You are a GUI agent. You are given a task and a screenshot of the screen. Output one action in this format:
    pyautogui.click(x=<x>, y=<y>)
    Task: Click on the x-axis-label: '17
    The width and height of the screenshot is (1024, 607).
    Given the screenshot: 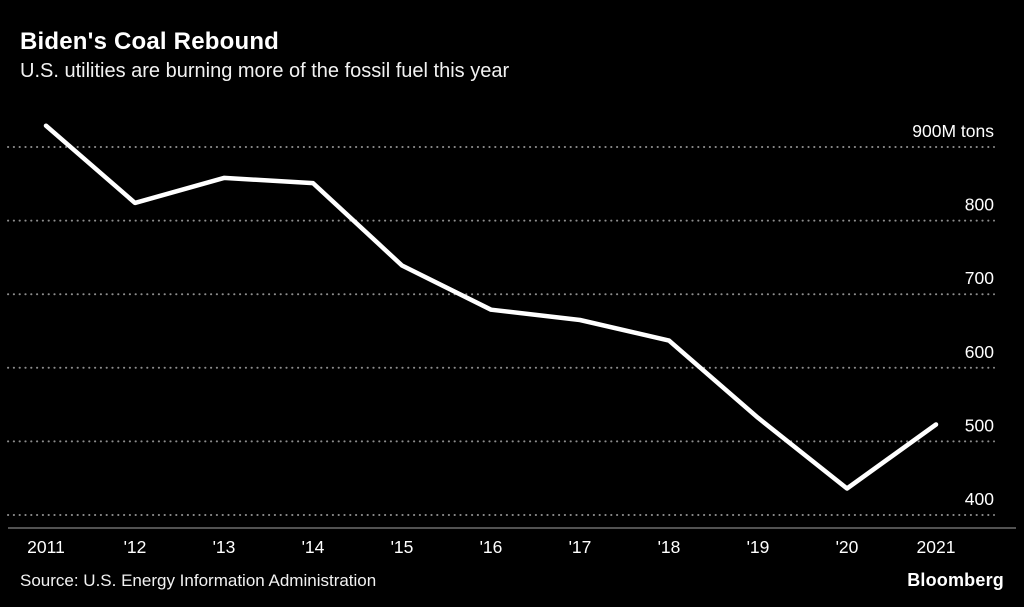 What is the action you would take?
    pyautogui.click(x=580, y=547)
    